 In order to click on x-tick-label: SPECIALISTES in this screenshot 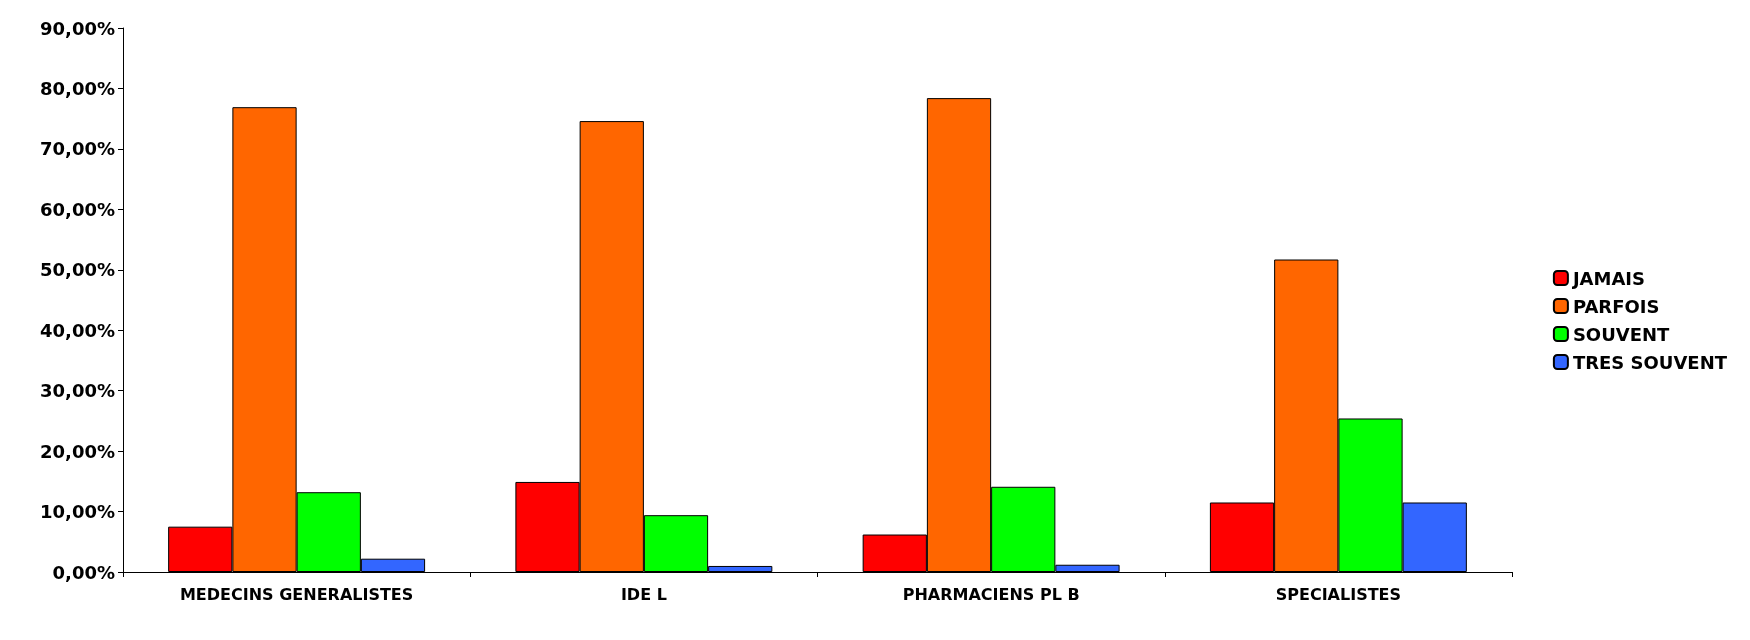, I will do `click(1338, 594)`.